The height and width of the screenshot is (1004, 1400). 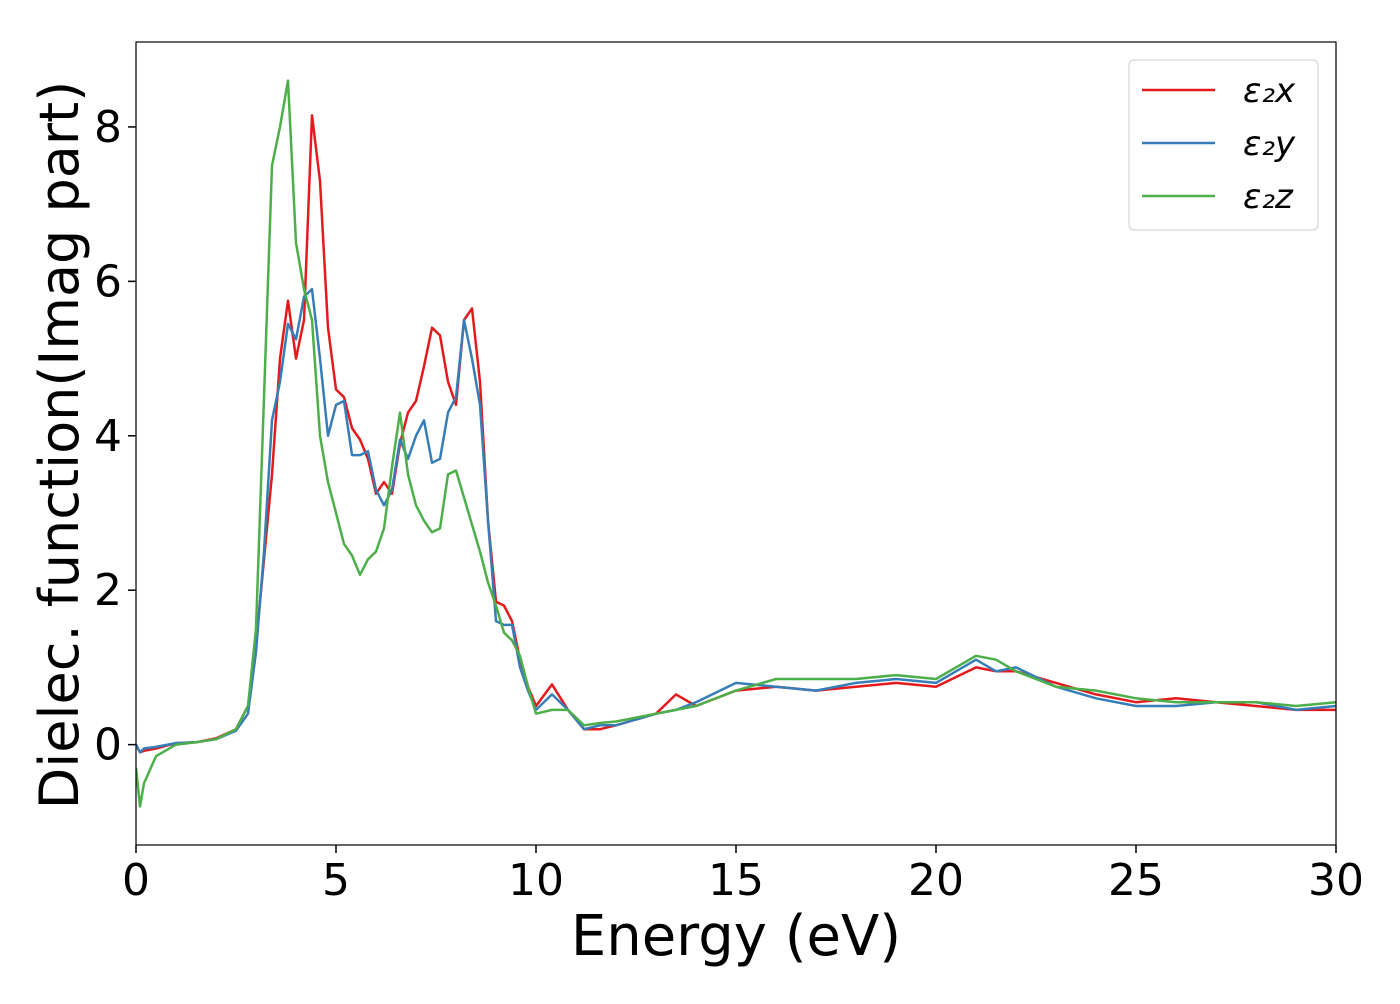 What do you see at coordinates (736, 880) in the screenshot?
I see `x-tick-label: 15` at bounding box center [736, 880].